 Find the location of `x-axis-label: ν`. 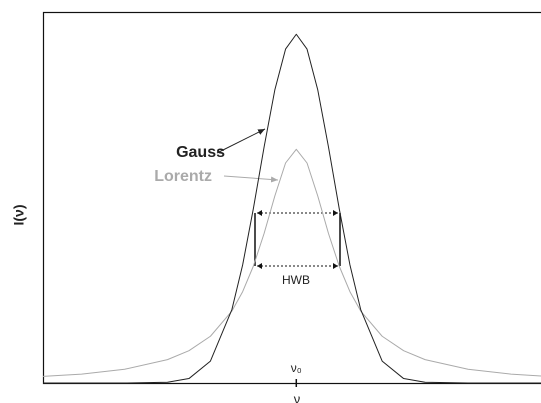

x-axis-label: ν is located at coordinates (297, 397).